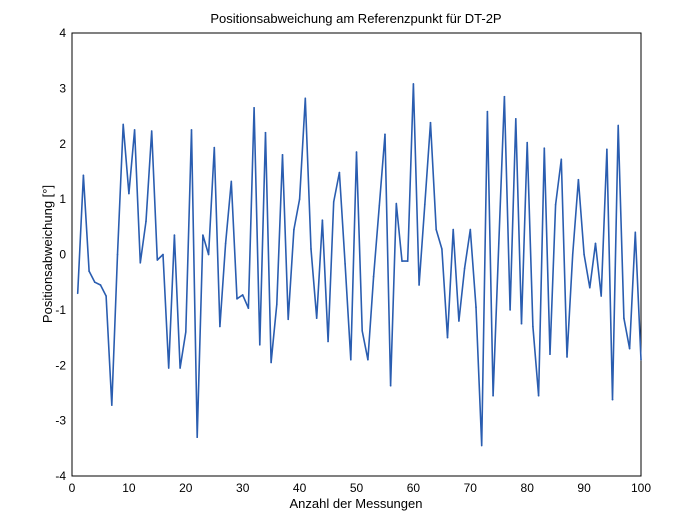  I want to click on x-tick-label: 0, so click(72, 488).